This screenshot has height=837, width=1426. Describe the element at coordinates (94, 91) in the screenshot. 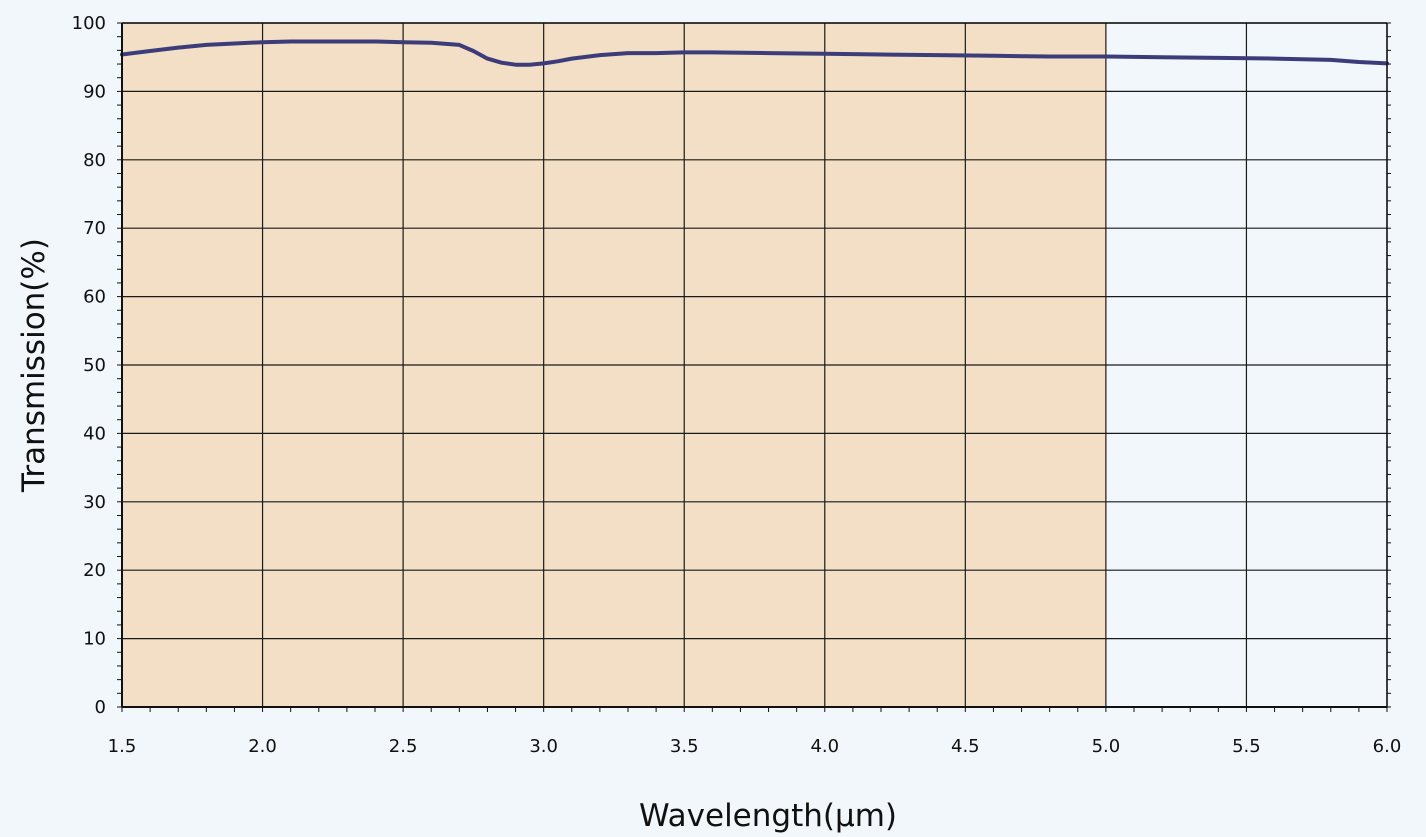

I see `y-tick-label: 90` at that location.